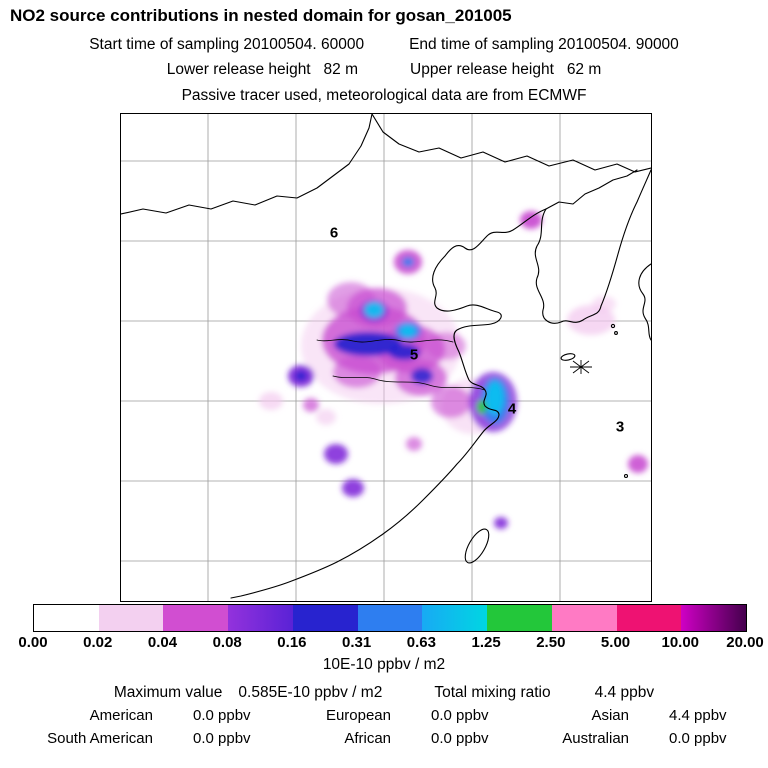  Describe the element at coordinates (486, 642) in the screenshot. I see `colorbar-tick-label: 1.25` at that location.